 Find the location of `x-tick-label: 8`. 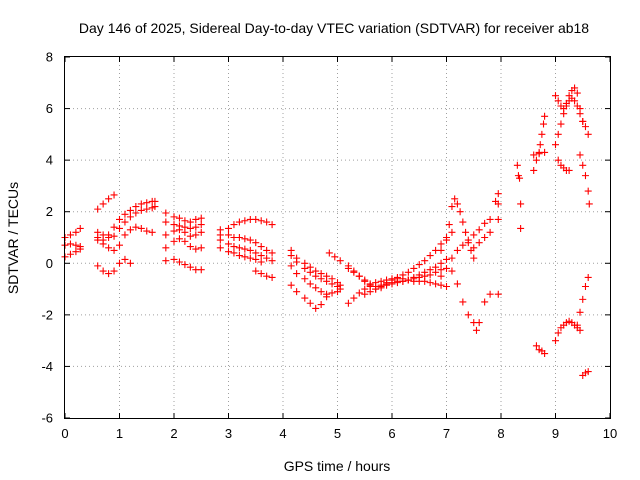

x-tick-label: 8 is located at coordinates (500, 433).